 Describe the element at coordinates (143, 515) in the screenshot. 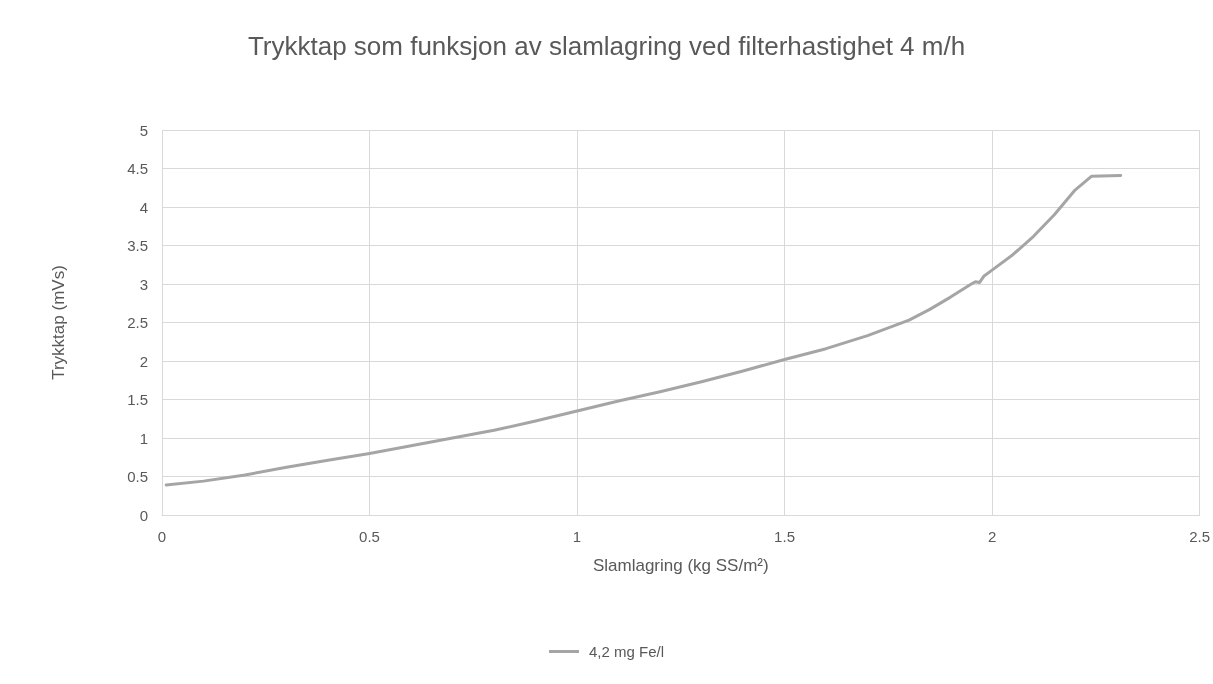

I see `y-tick-label: 0` at that location.